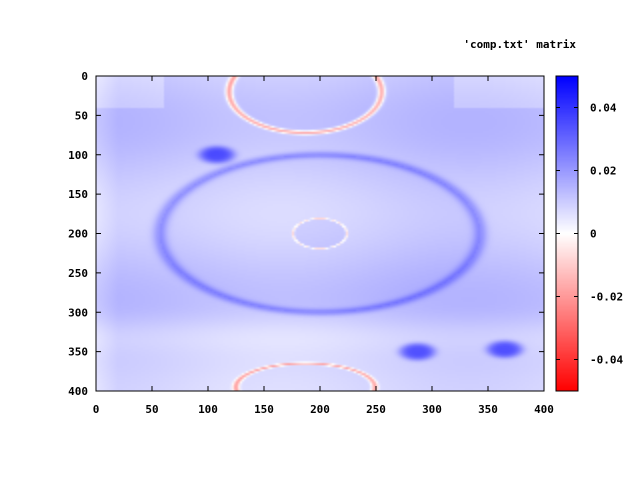  Describe the element at coordinates (488, 409) in the screenshot. I see `x-tick-label: 350` at that location.